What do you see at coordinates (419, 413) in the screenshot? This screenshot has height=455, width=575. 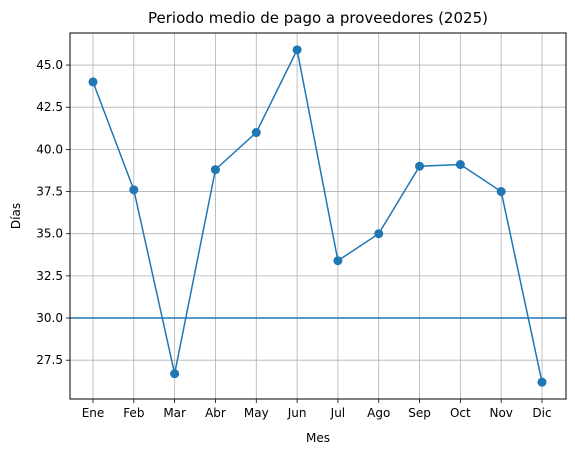 I see `x-tick-label: Sep` at bounding box center [419, 413].